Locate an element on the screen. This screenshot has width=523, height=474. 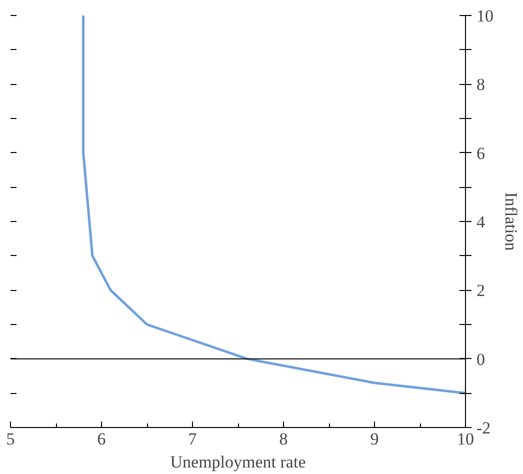
y-tick-label: 6 is located at coordinates (480, 153).